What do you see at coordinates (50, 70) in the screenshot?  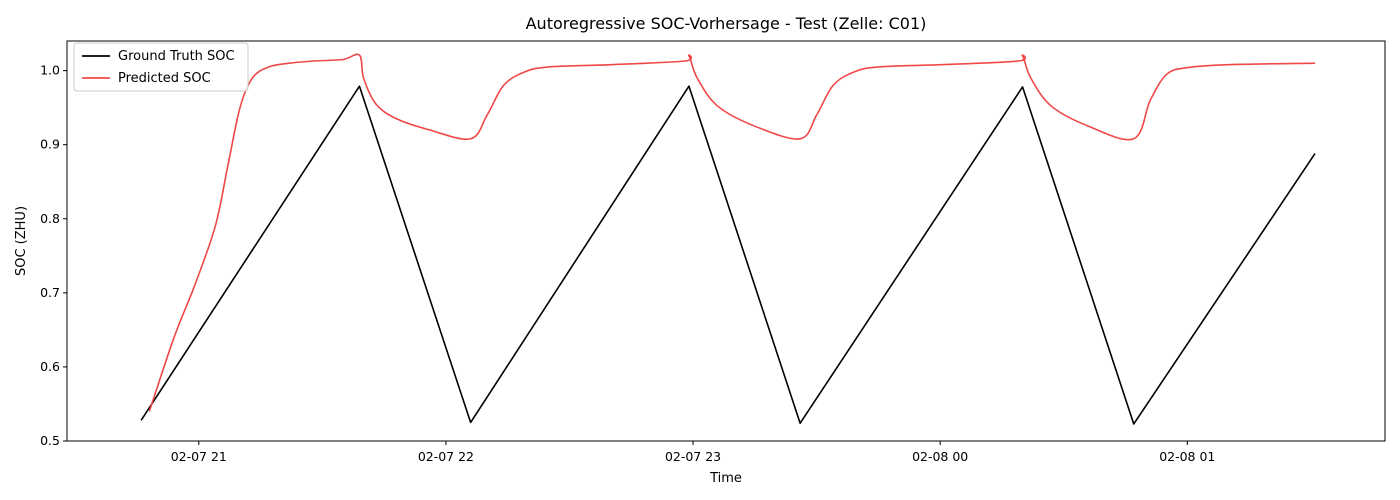 I see `y-tick-label: 1.0` at bounding box center [50, 70].